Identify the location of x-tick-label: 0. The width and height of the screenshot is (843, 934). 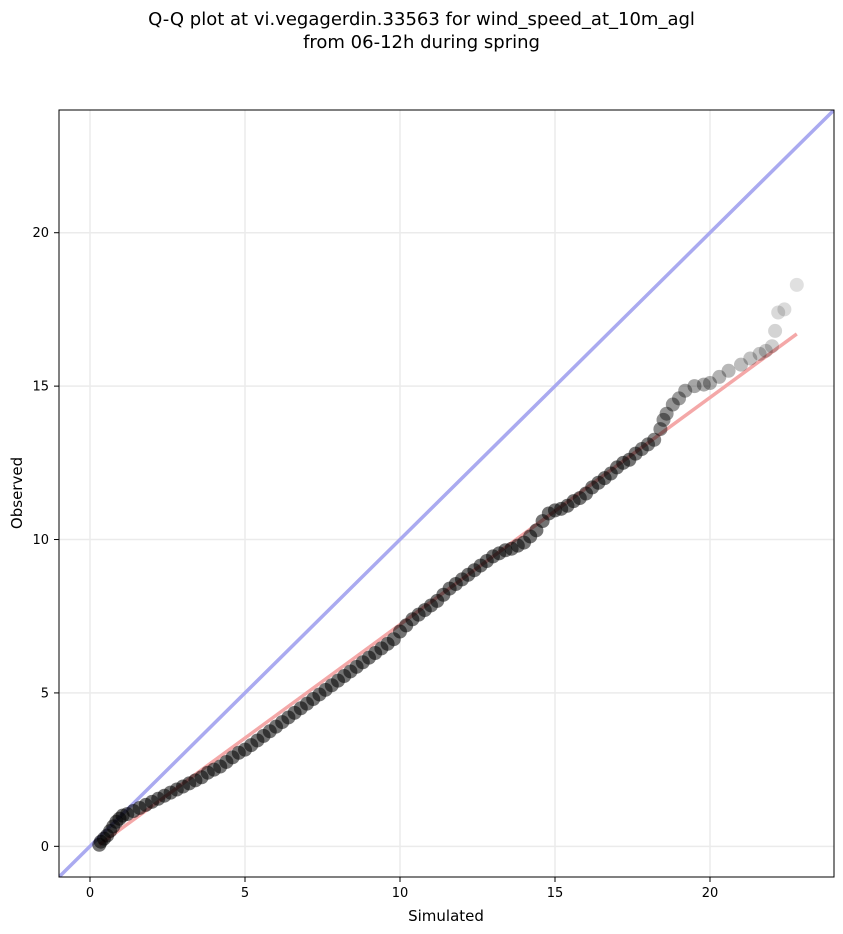
(90, 893).